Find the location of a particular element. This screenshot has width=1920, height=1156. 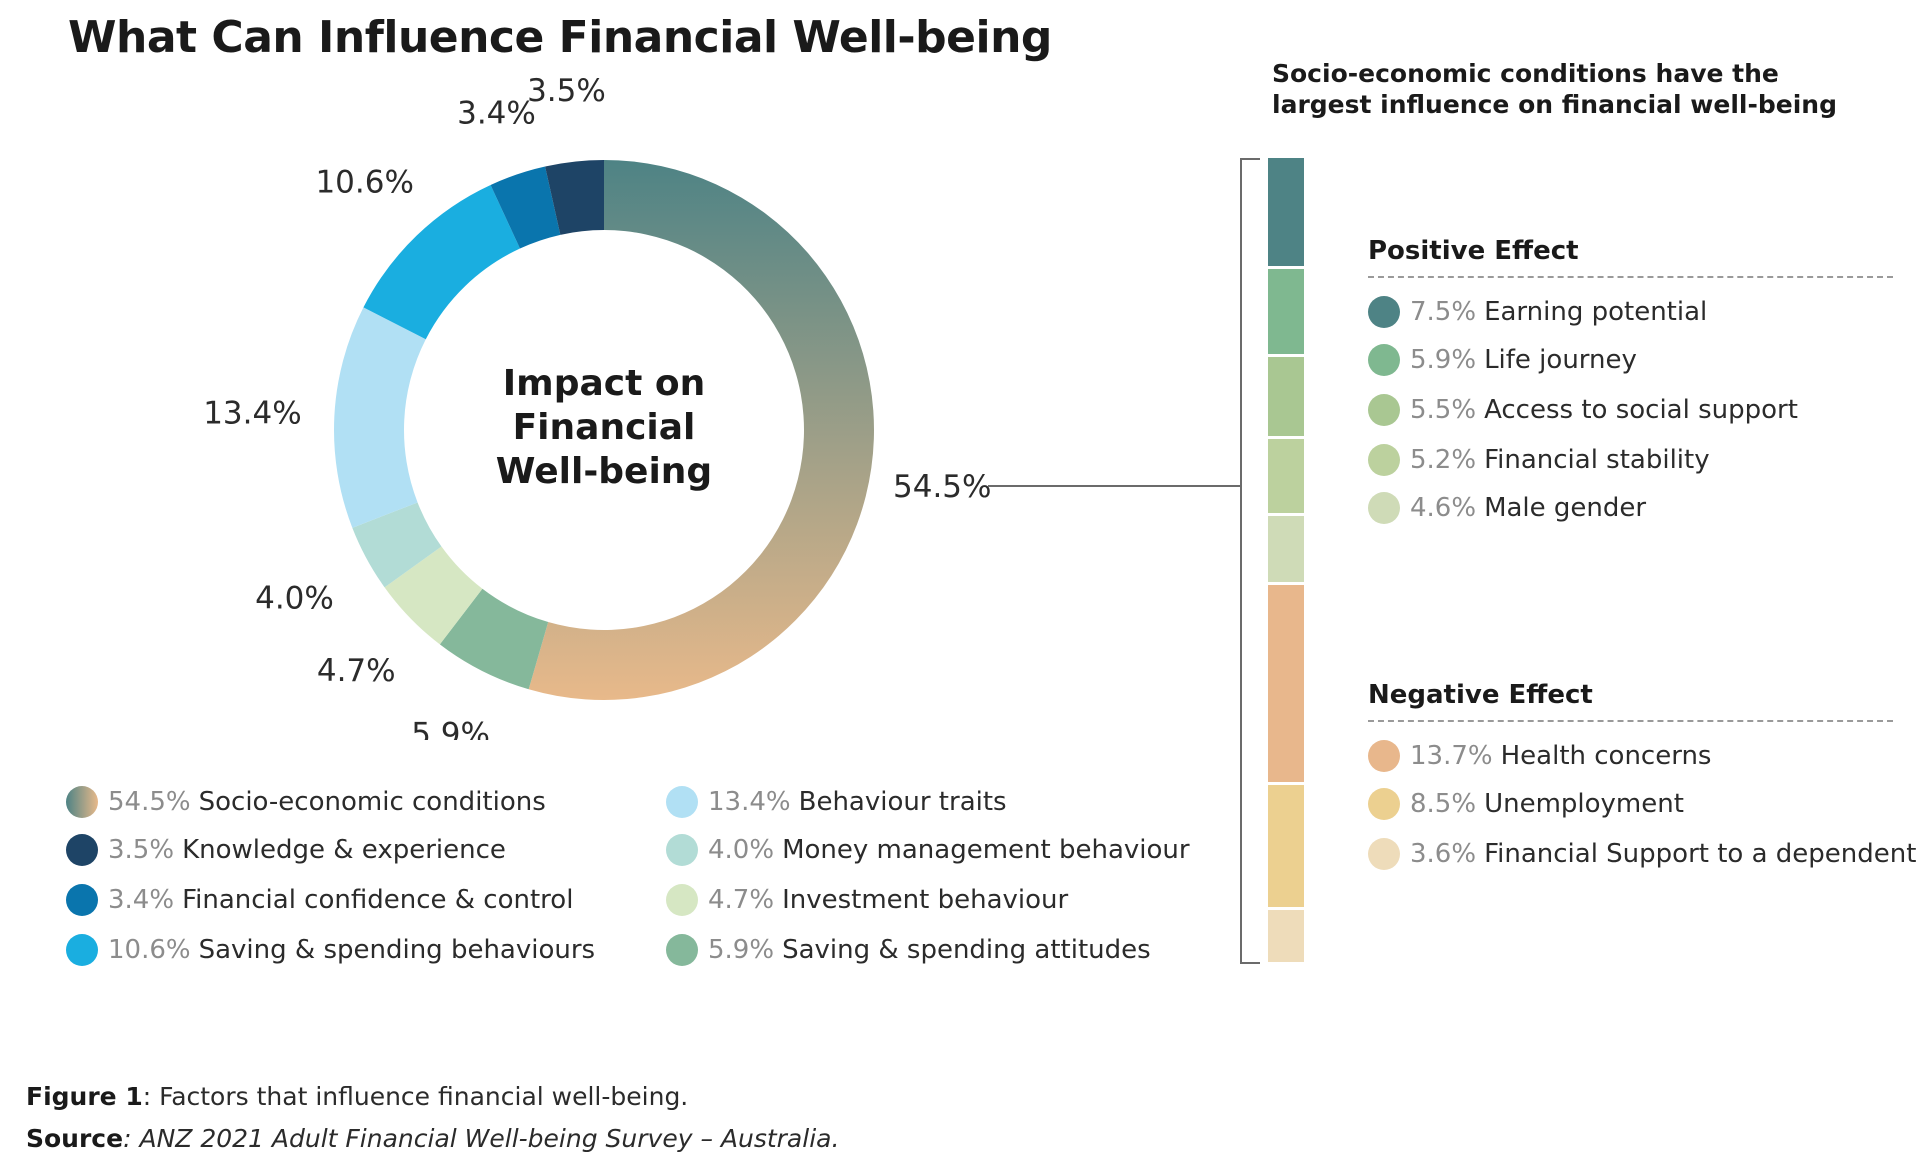

positive-item-value: 7.5% is located at coordinates (1443, 312).